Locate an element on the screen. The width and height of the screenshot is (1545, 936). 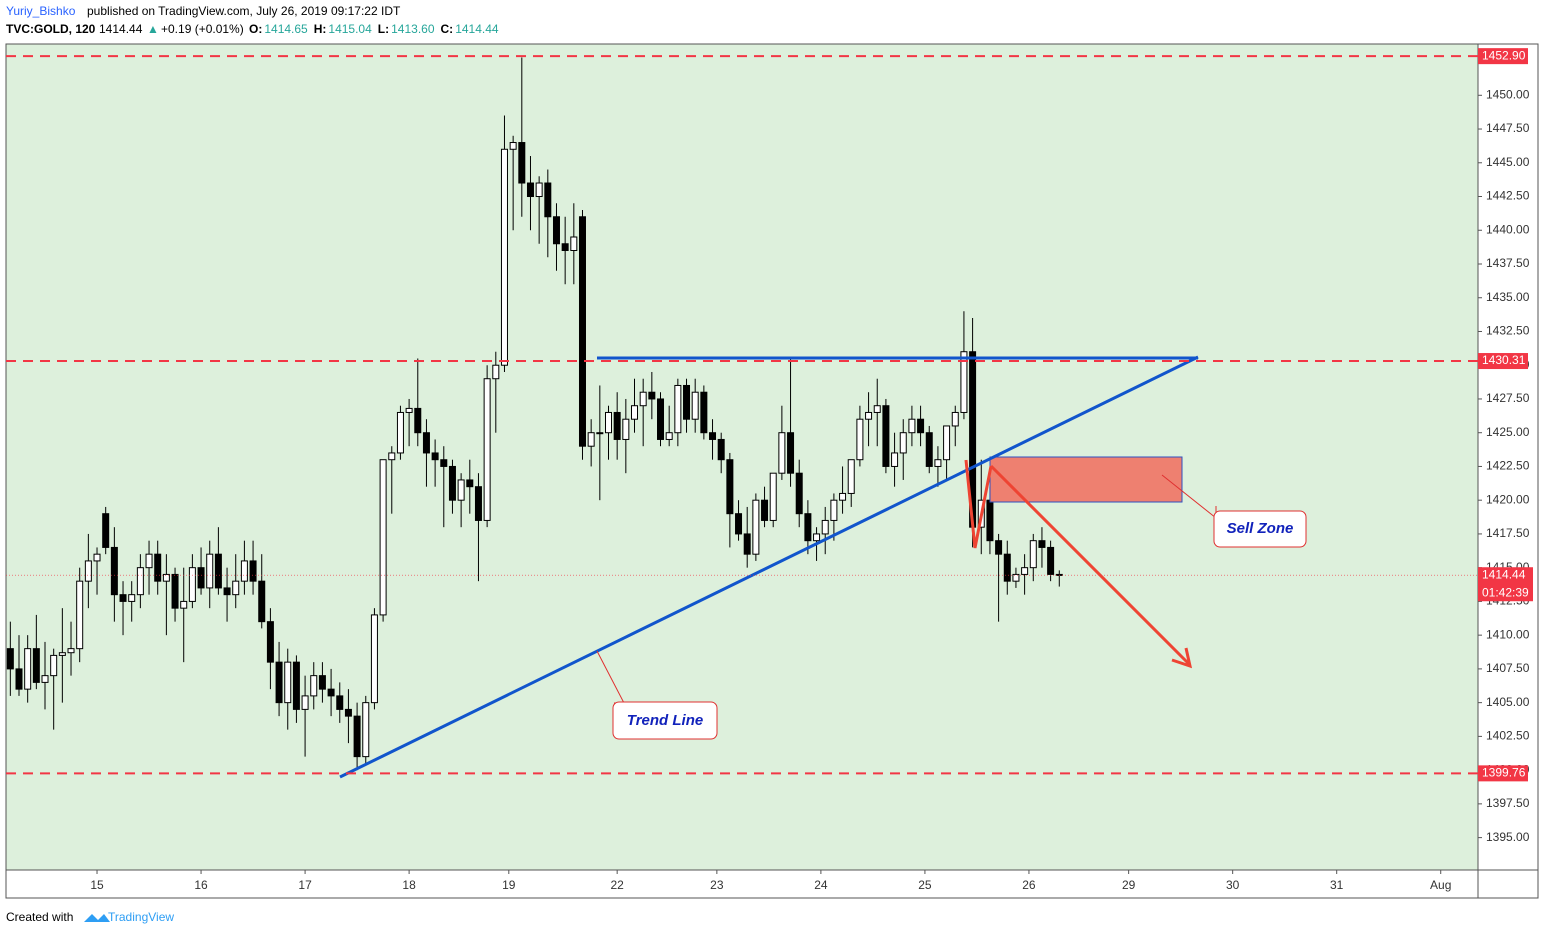
x-tick-label: 17 is located at coordinates (305, 885).